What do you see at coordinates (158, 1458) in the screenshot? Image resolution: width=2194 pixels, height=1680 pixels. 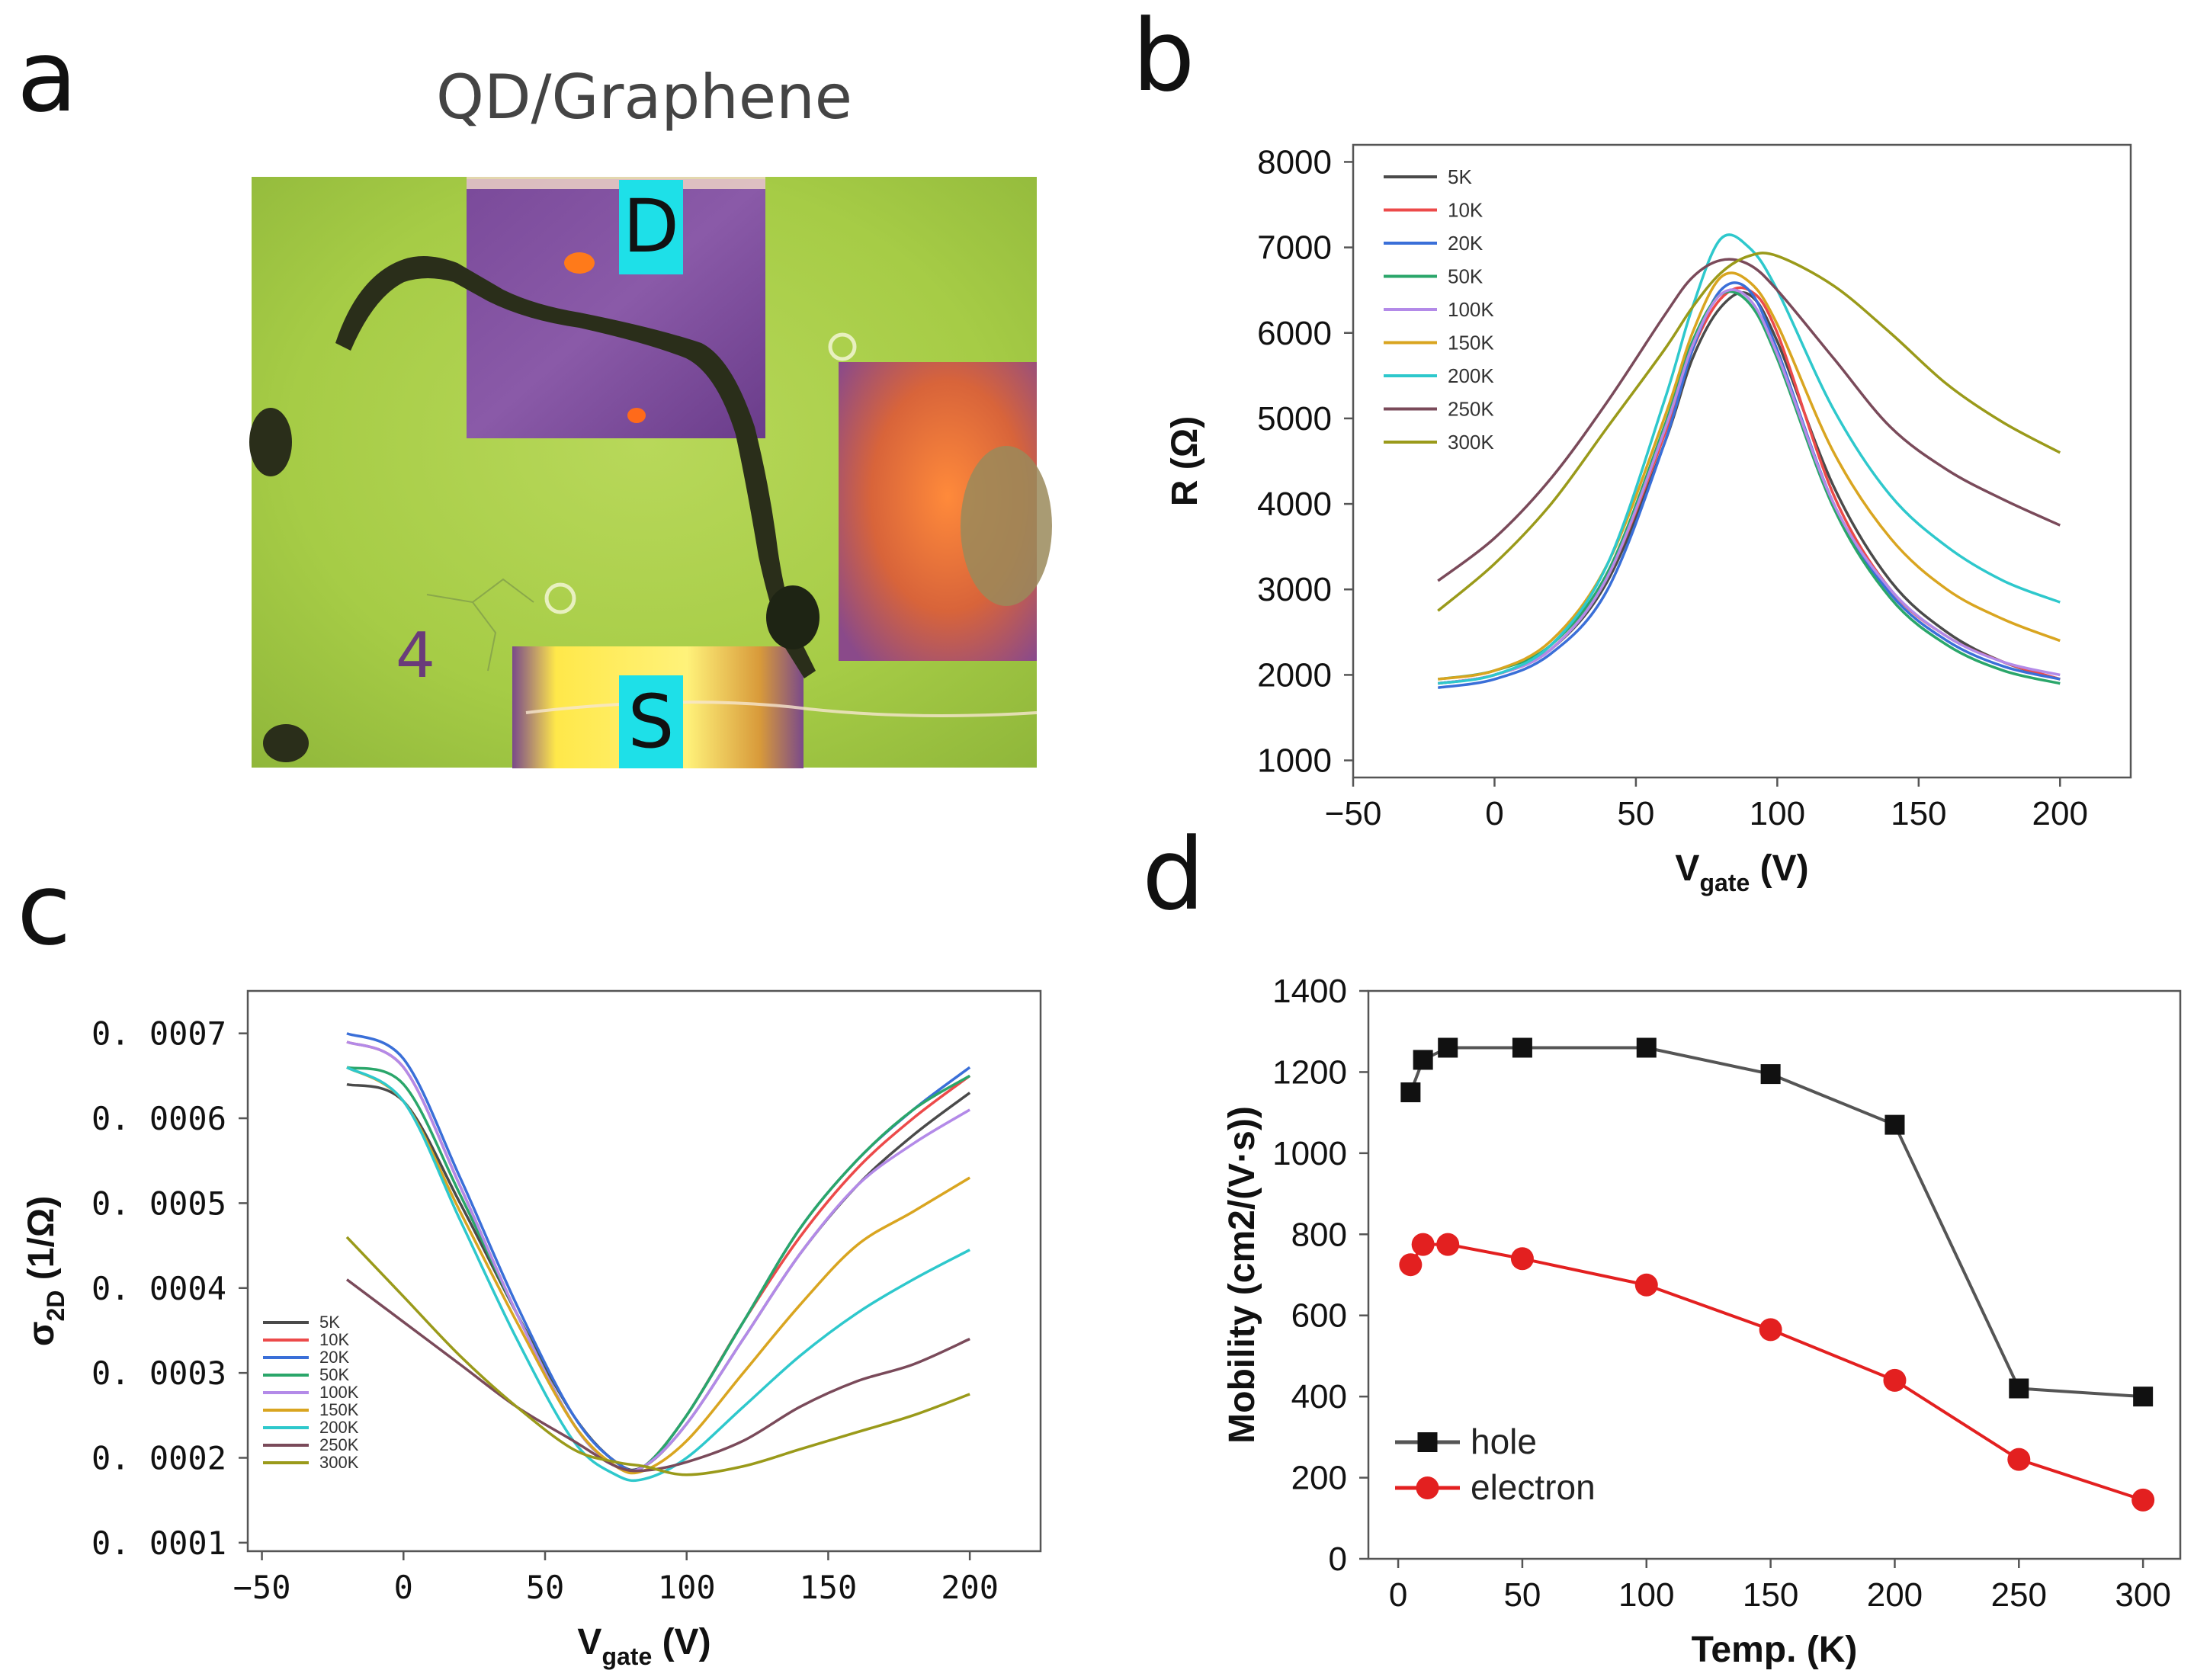 I see `y-tick-label: 0. 0002` at bounding box center [158, 1458].